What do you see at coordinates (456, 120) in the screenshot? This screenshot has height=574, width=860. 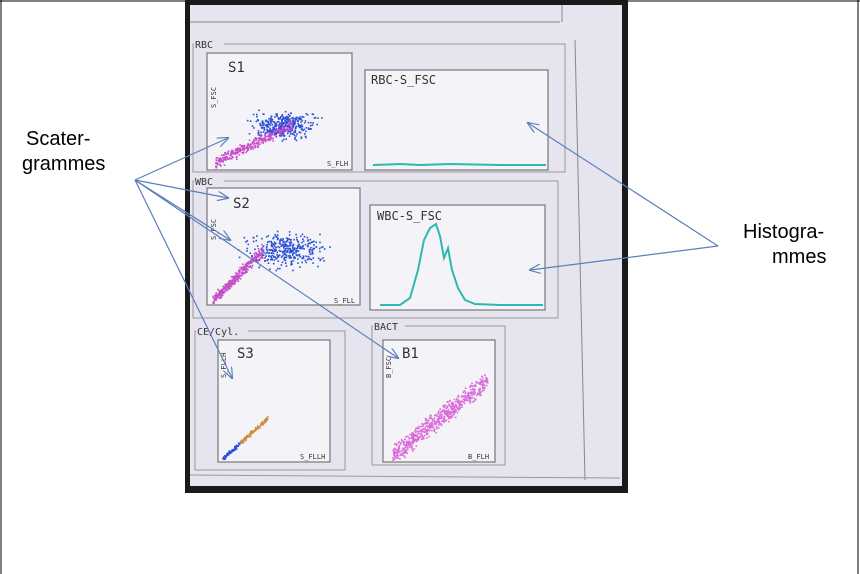 I see `histogram-panel` at bounding box center [456, 120].